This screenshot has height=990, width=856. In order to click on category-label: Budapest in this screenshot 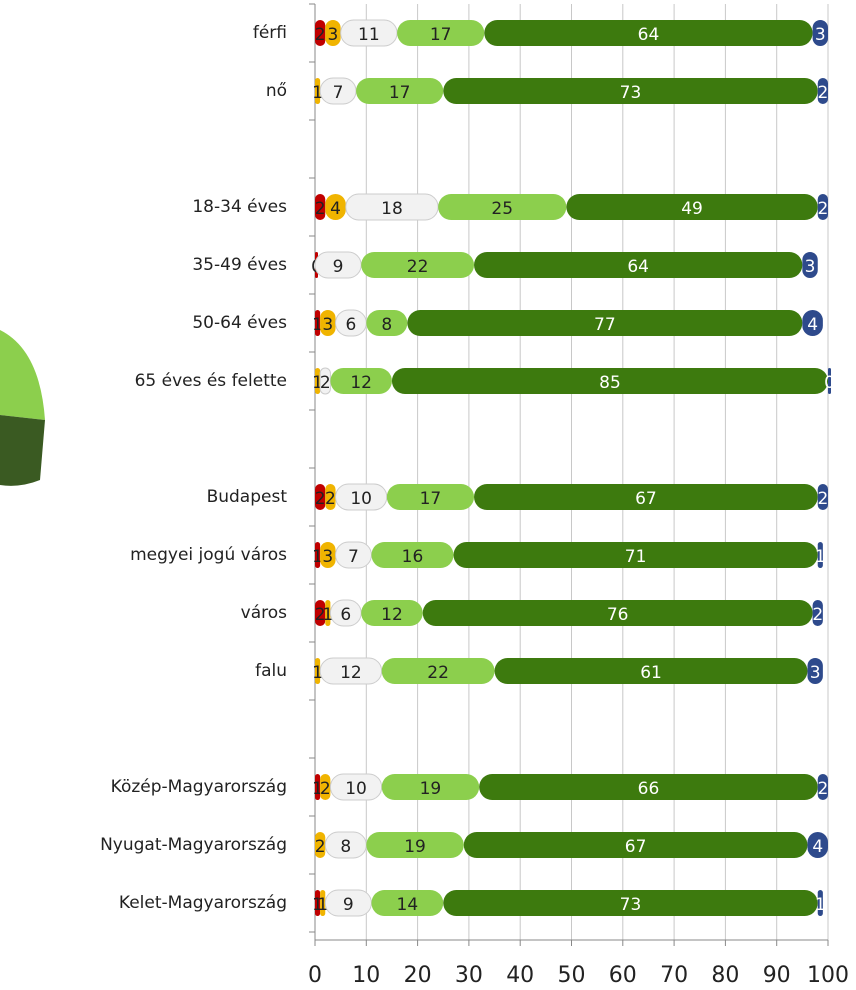, I will do `click(247, 497)`.